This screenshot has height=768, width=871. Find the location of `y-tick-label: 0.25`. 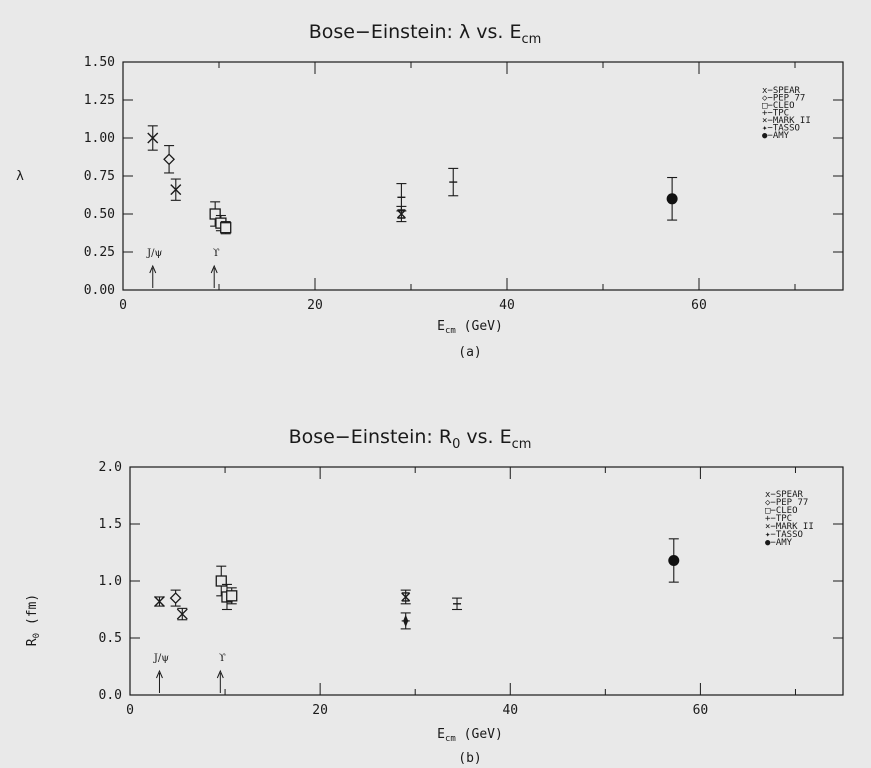

y-tick-label: 0.25 is located at coordinates (99, 252).